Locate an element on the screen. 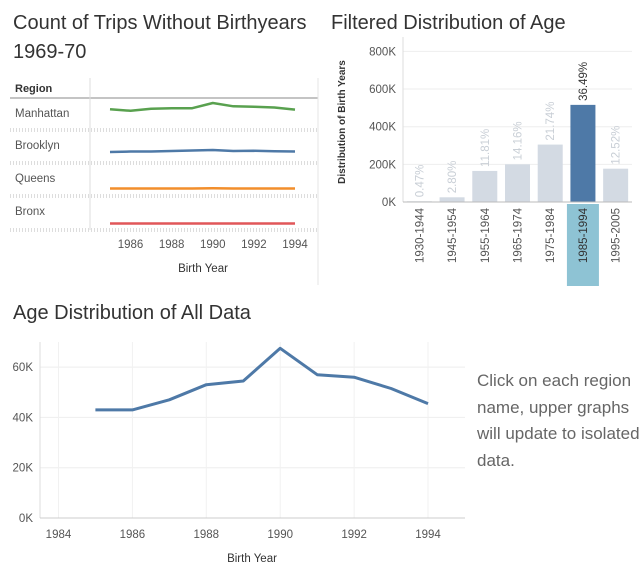 The image size is (644, 581). y-tick-label: 60K is located at coordinates (23, 368).